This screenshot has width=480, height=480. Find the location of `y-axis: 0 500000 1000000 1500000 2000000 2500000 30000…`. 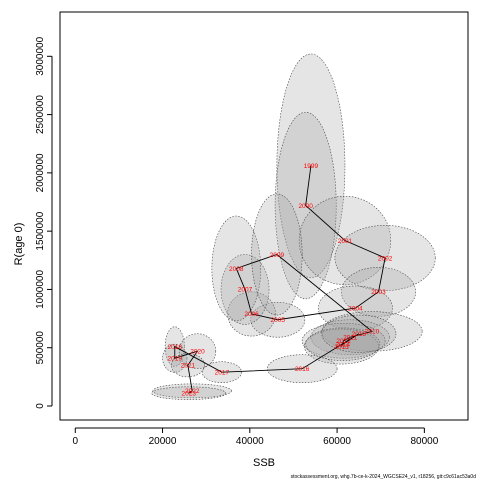

y-axis: 0 500000 1000000 1500000 2000000 2500000 30000… is located at coordinates (44, 222).